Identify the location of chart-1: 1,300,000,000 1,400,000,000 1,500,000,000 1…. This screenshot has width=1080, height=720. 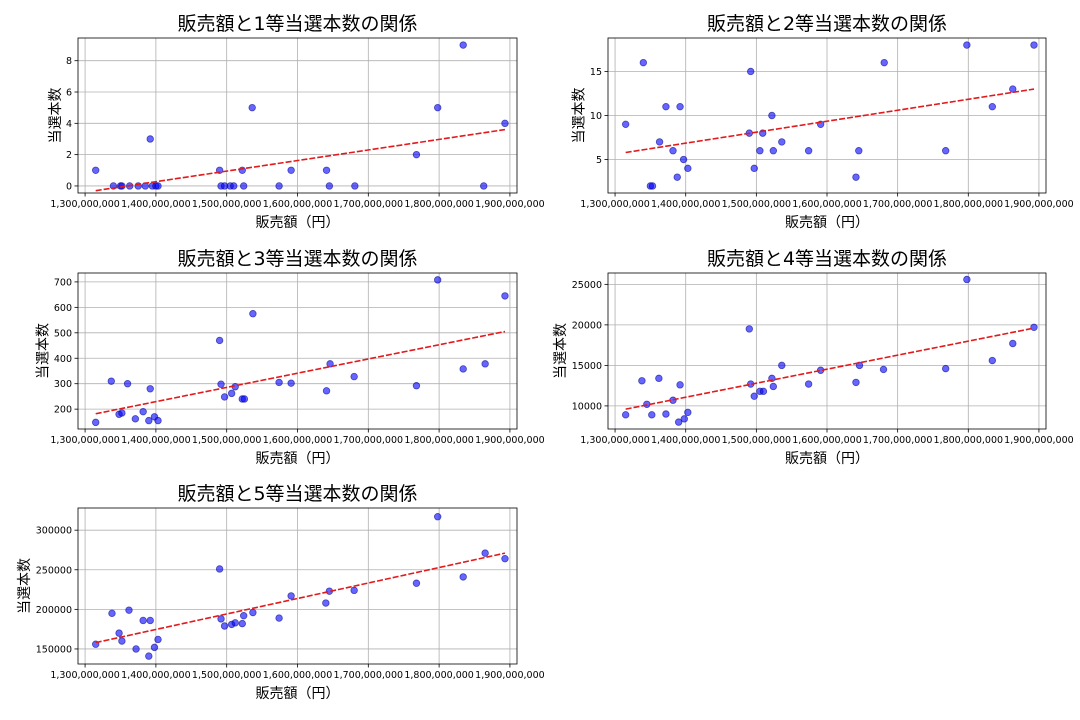
(296, 122).